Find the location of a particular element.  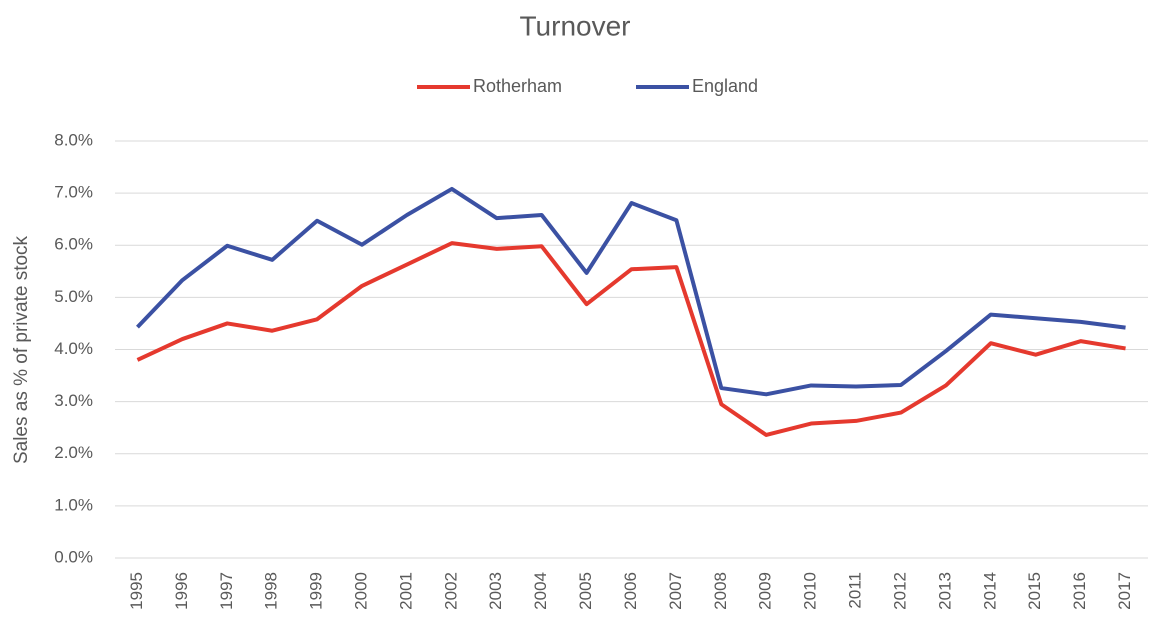

x-tick-label: 1997 is located at coordinates (226, 591).